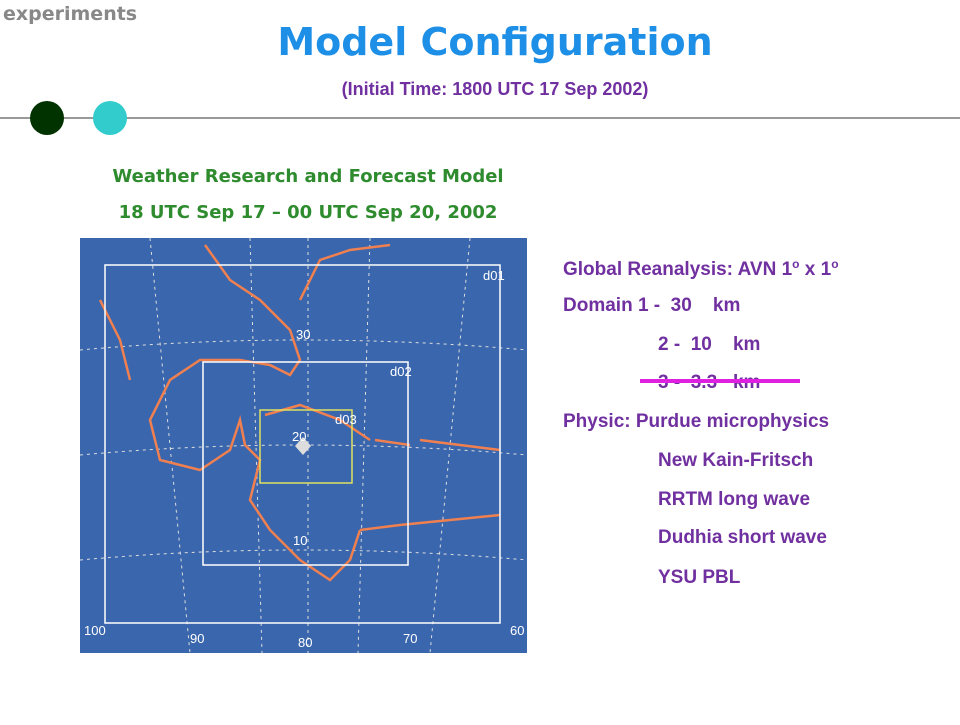  Describe the element at coordinates (299, 436) in the screenshot. I see `map-label: 20` at that location.